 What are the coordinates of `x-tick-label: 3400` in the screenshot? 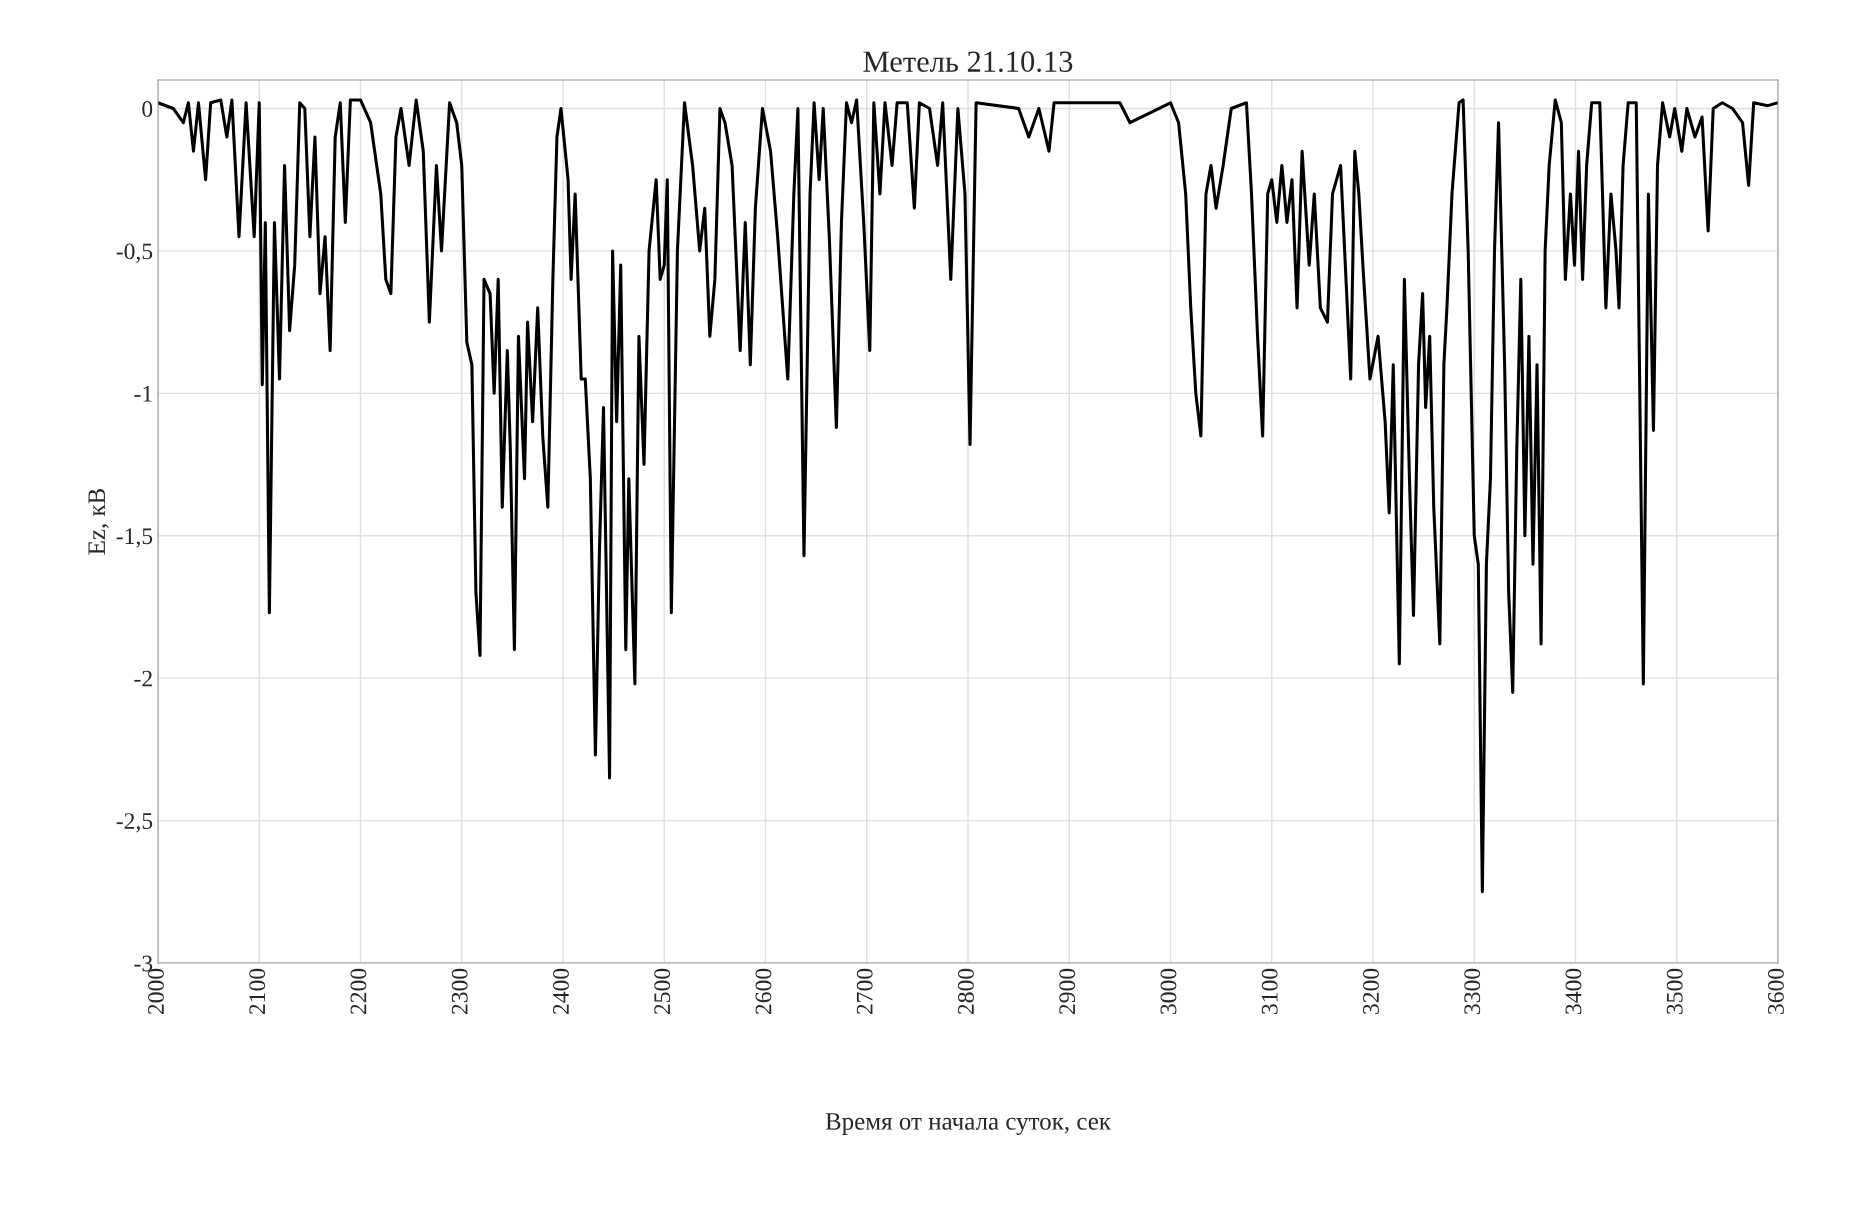 It's located at (1573, 991).